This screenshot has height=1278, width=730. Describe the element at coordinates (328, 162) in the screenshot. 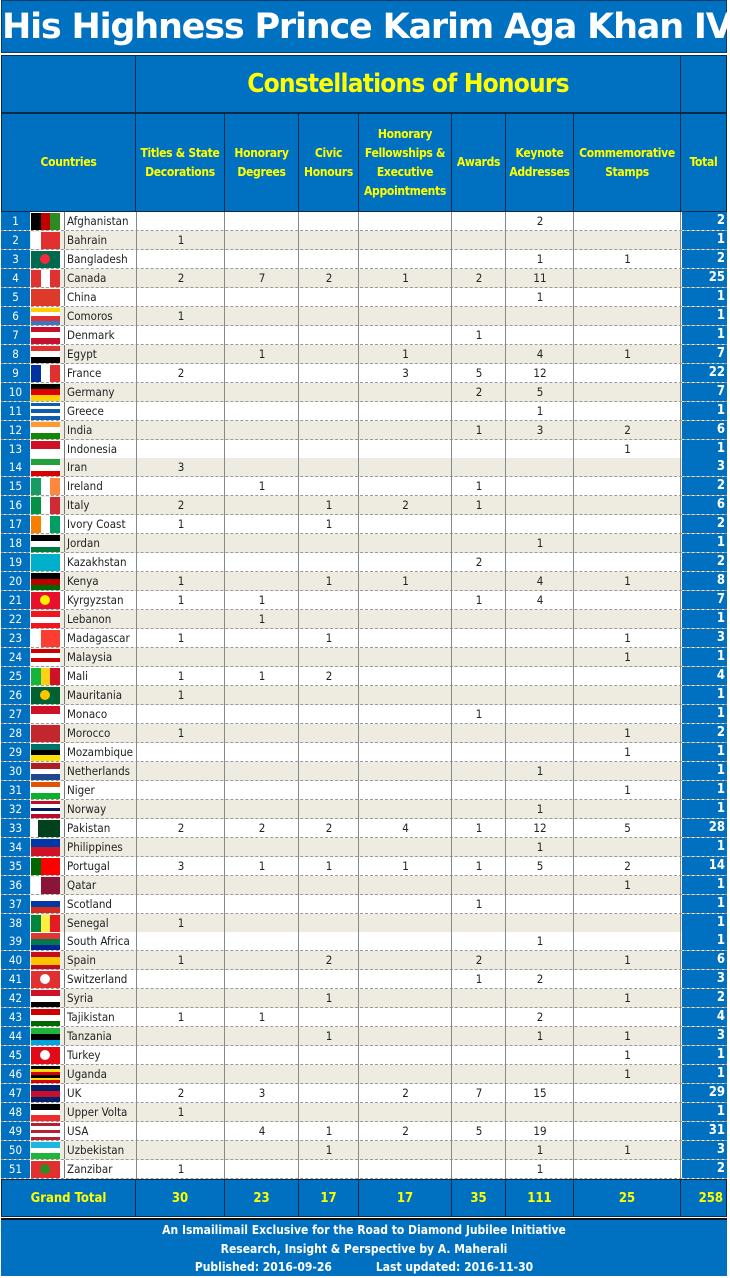

I see `col-header-civic: Civic Honours` at that location.